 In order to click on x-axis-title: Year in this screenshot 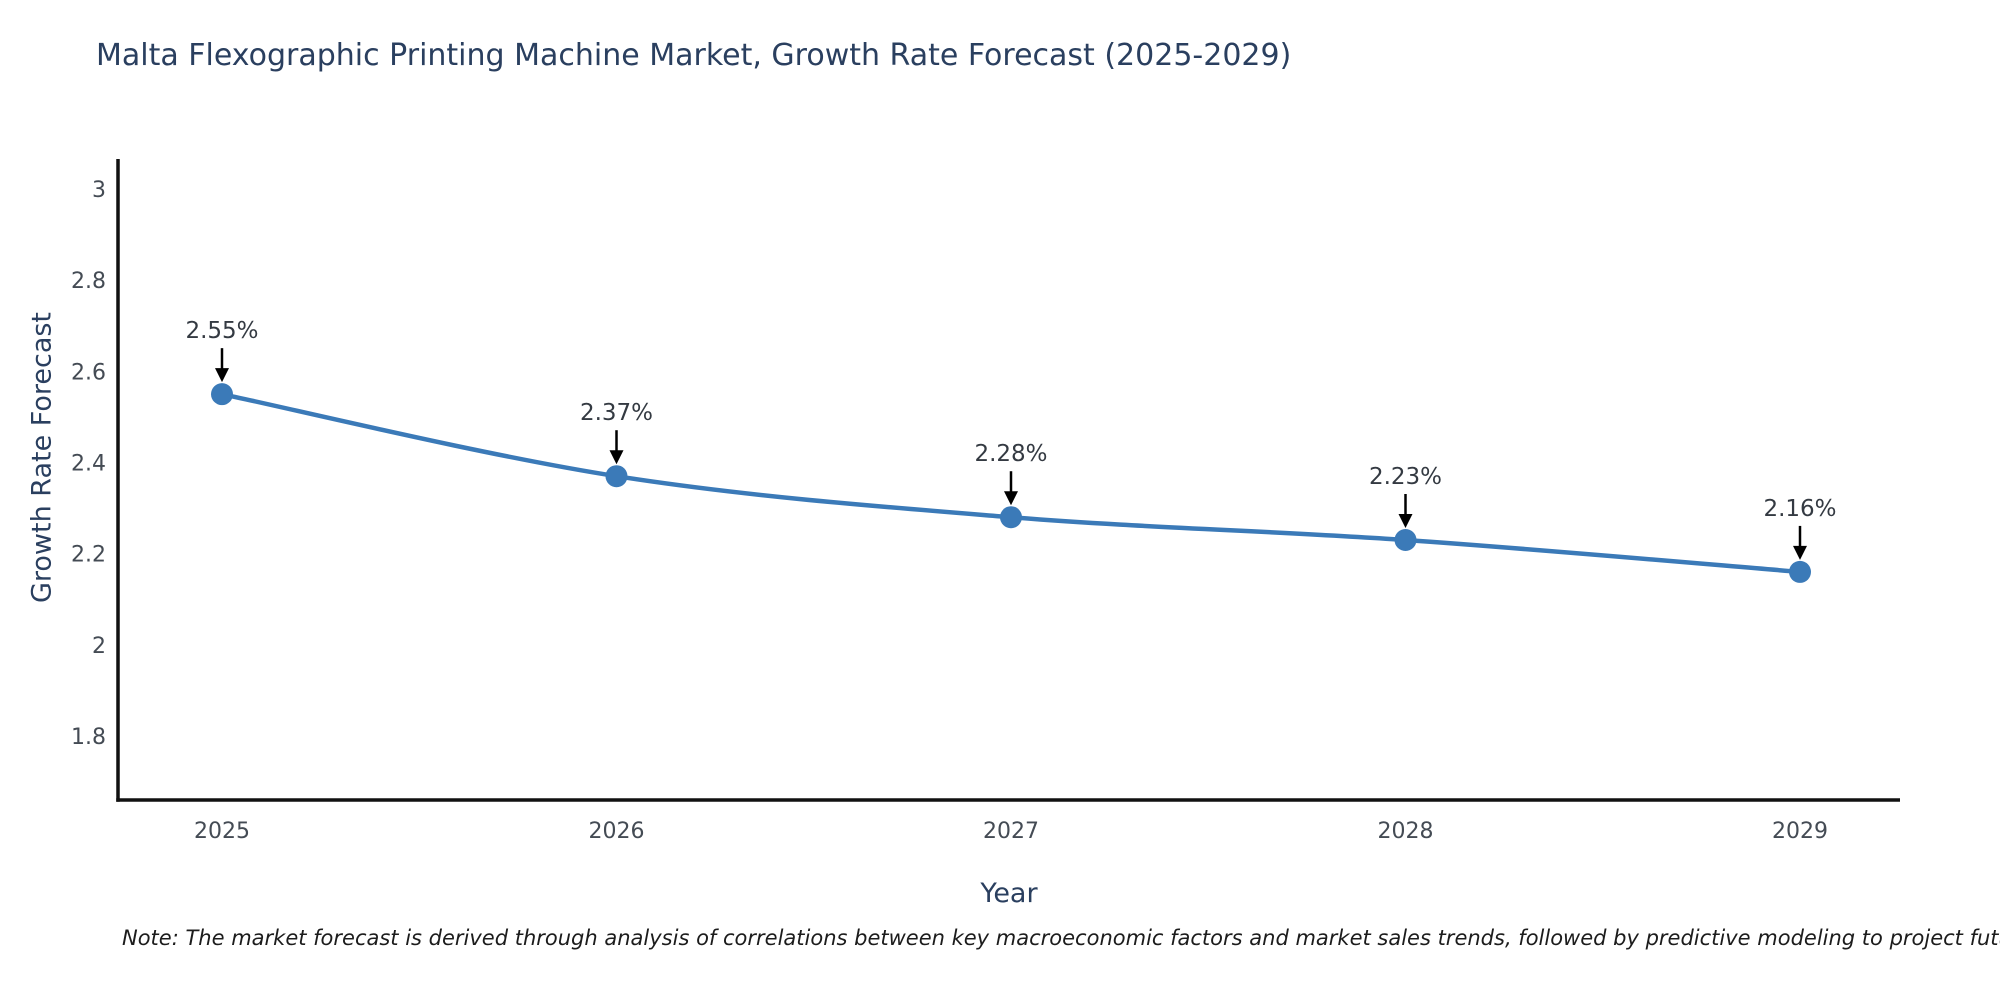, I will do `click(1009, 893)`.